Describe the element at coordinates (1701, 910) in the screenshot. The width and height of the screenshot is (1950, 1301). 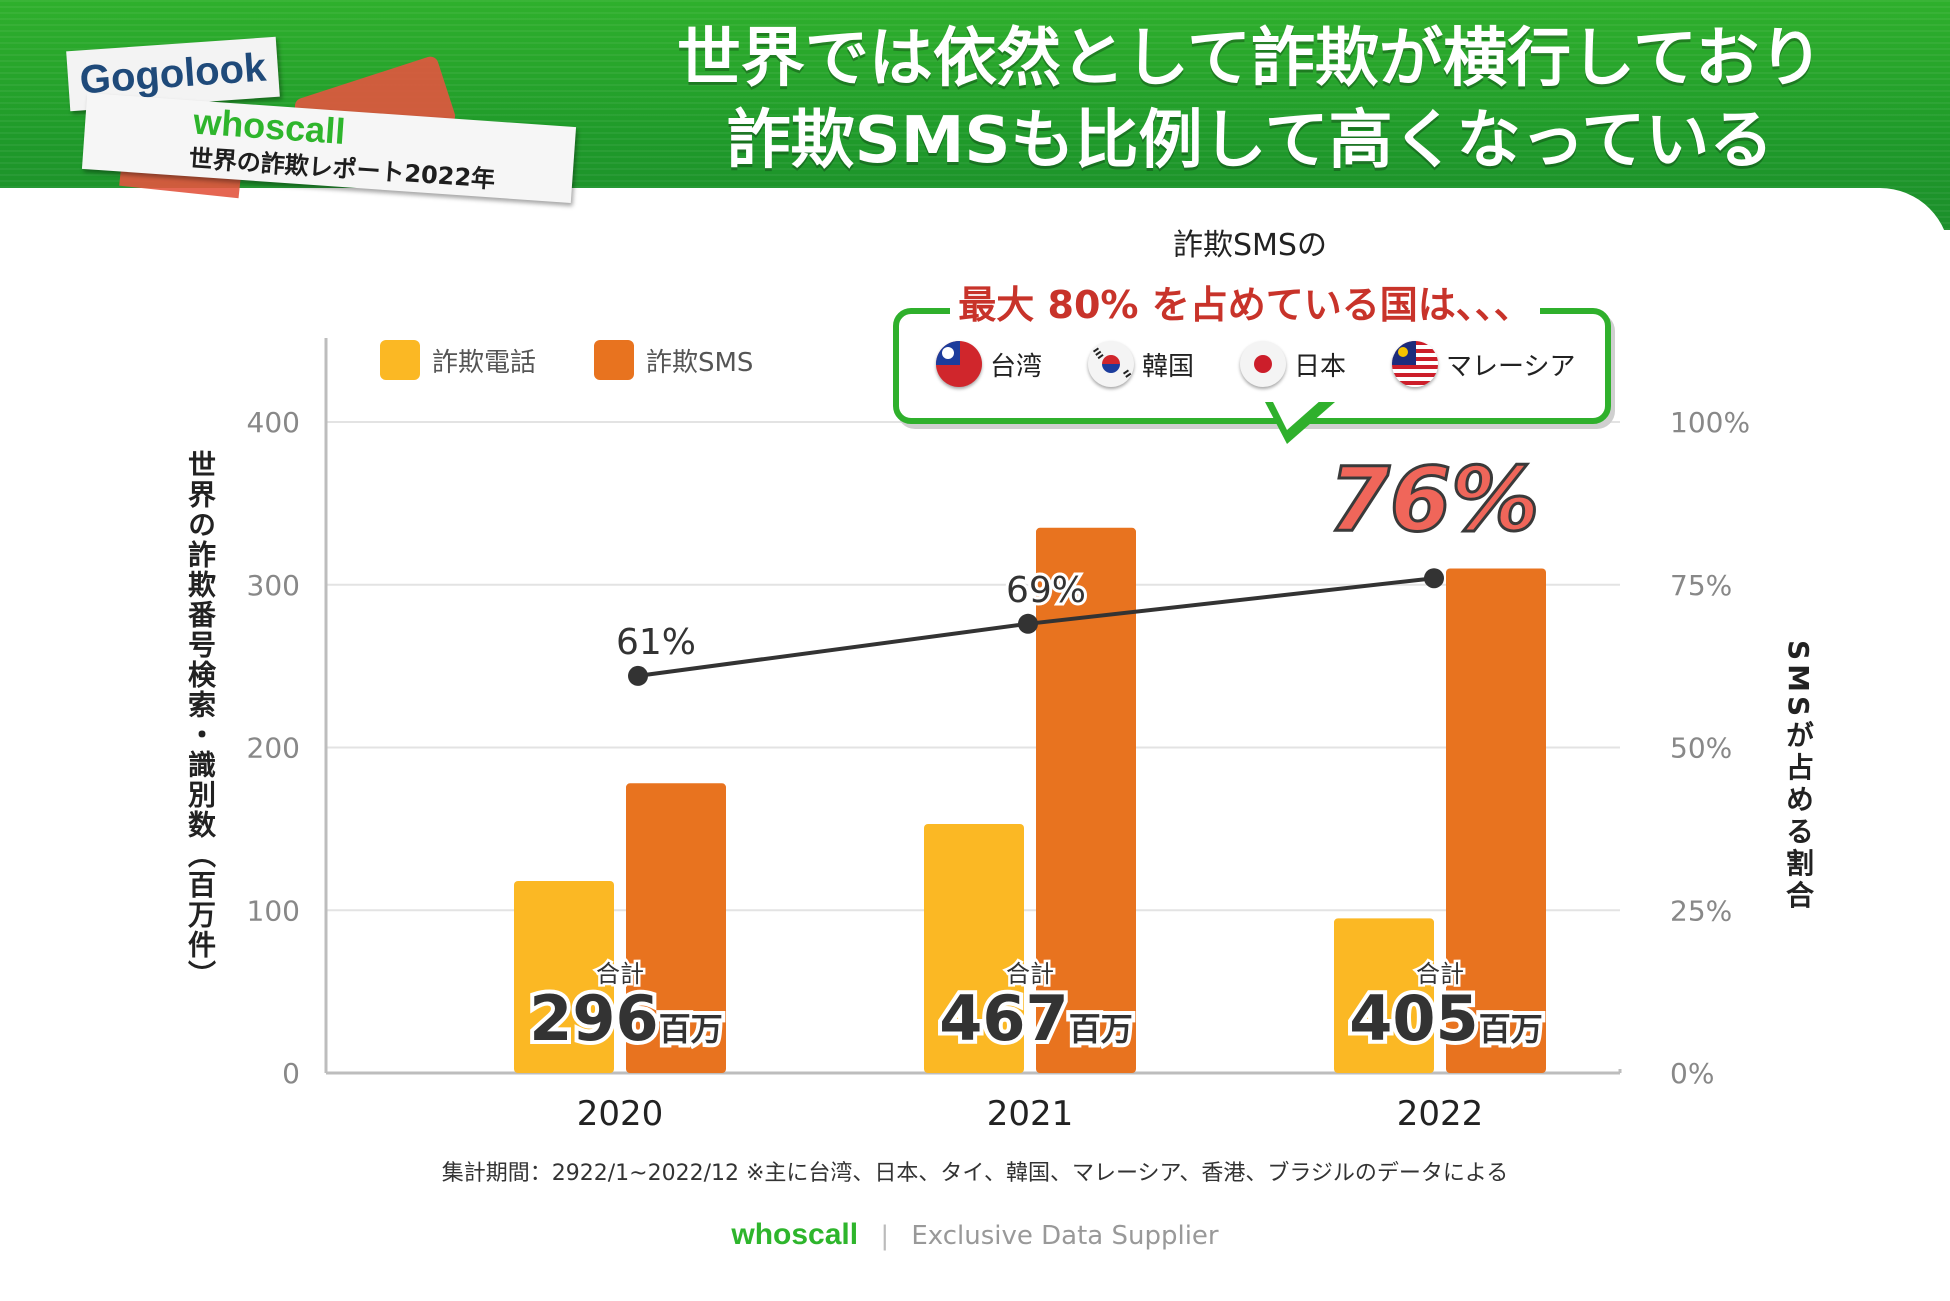
I see `y2-tick-label: 25%` at that location.